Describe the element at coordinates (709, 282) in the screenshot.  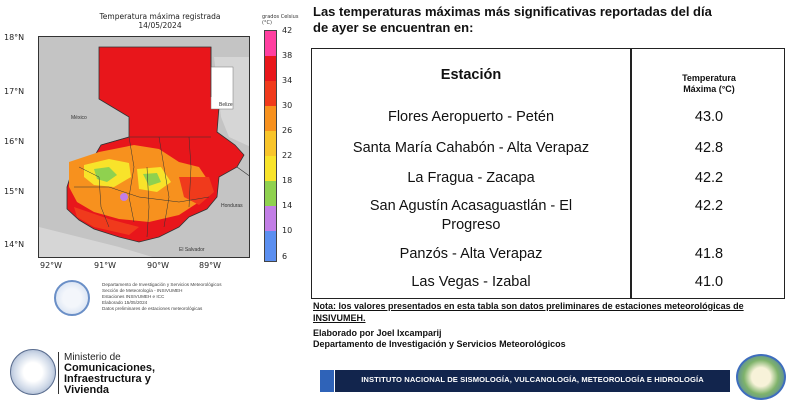
I see `table-row-temp: 41.0` at that location.